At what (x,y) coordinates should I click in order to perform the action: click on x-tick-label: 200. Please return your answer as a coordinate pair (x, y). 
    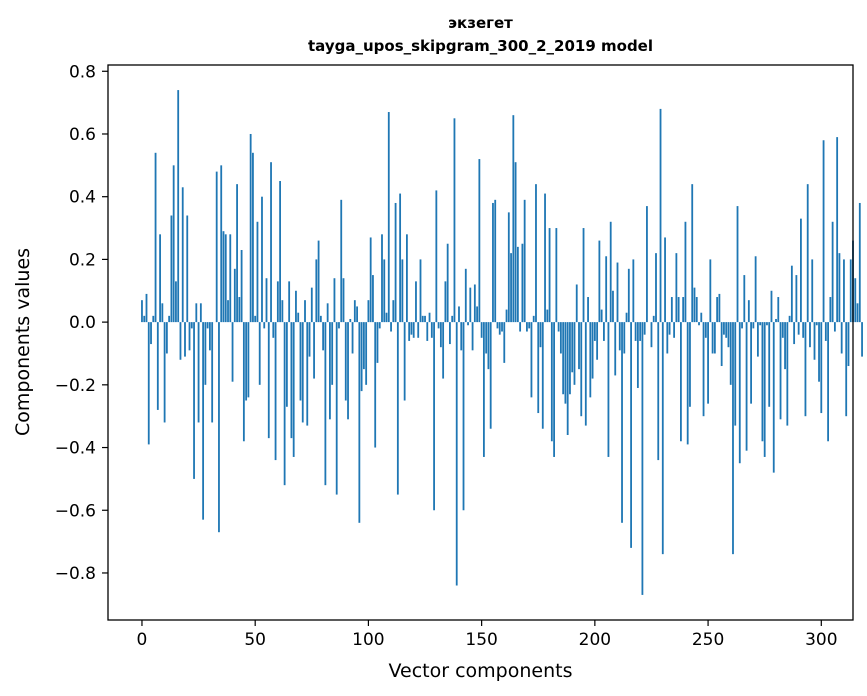
    Looking at the image, I should click on (595, 640).